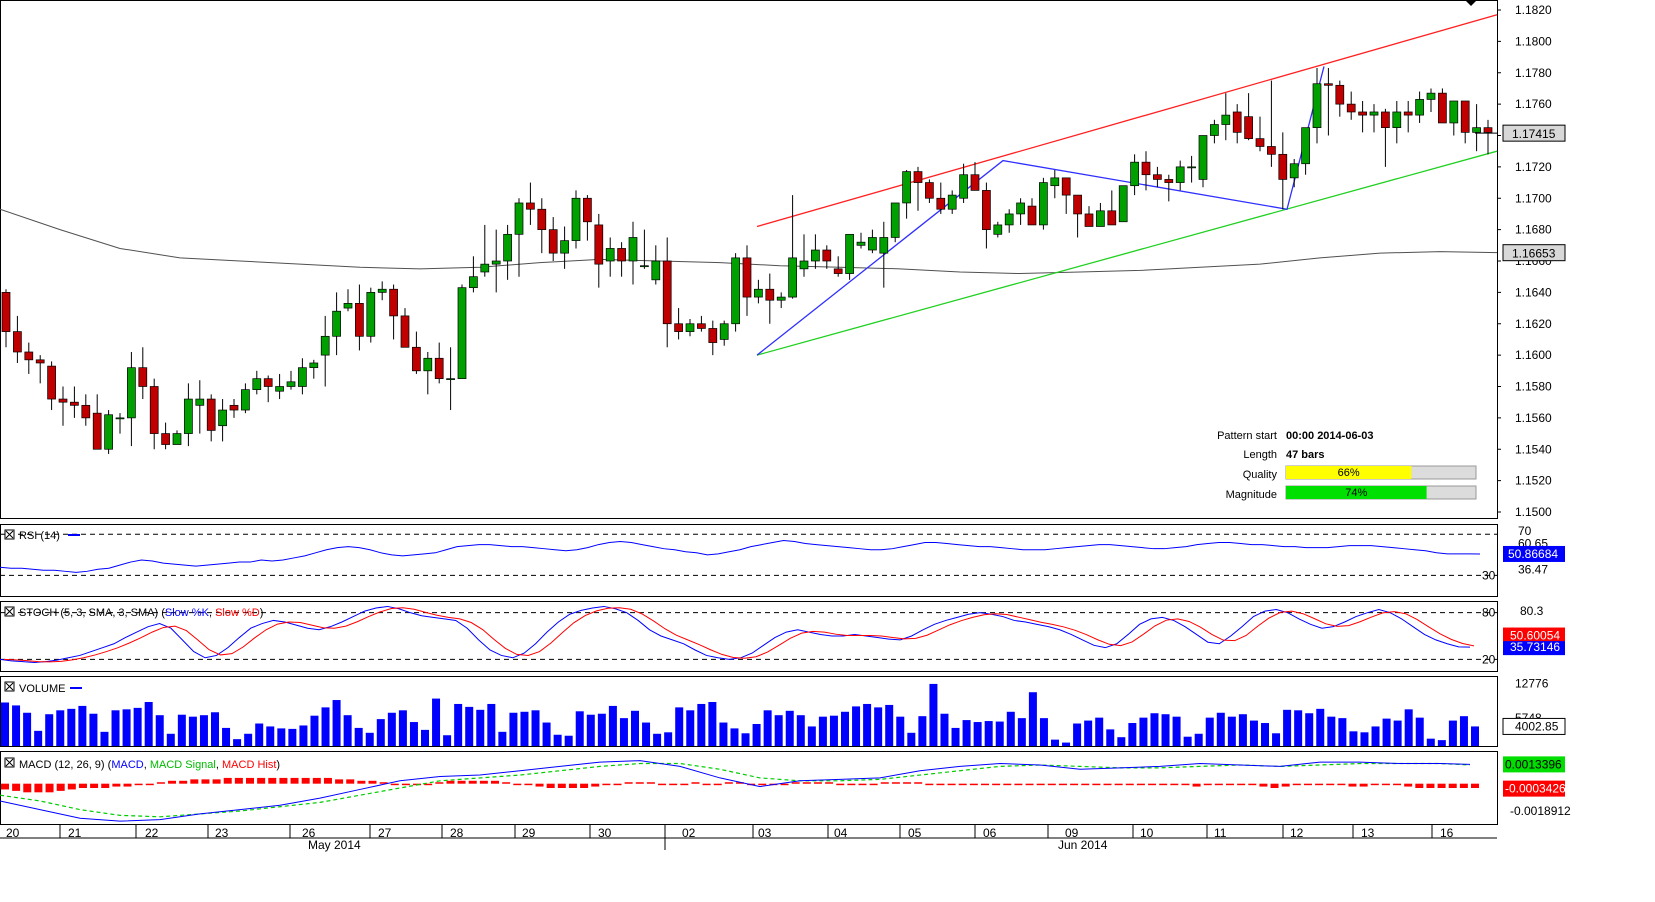  What do you see at coordinates (735, 791) in the screenshot?
I see `macd-line` at bounding box center [735, 791].